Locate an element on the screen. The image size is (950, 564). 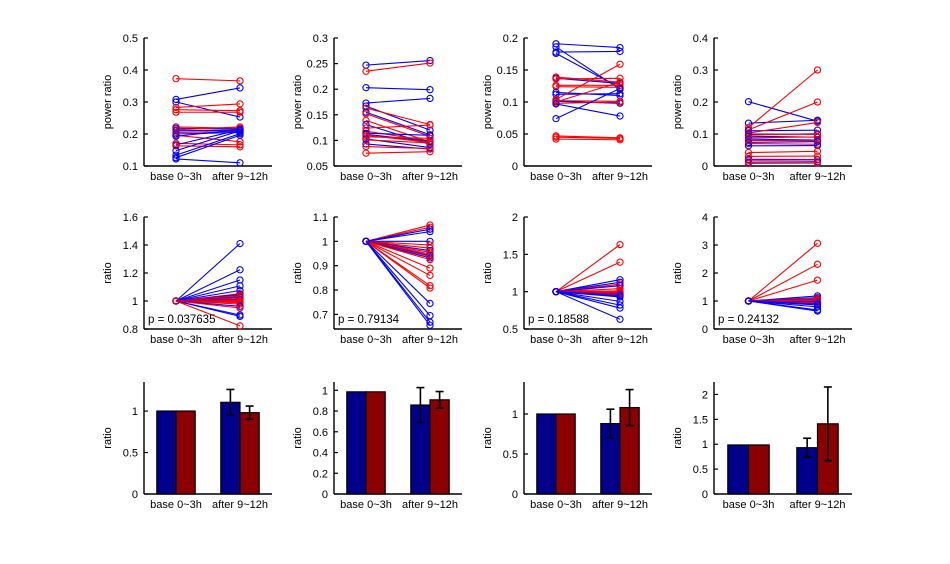
y-tick-label: 0.6 is located at coordinates (320, 433).